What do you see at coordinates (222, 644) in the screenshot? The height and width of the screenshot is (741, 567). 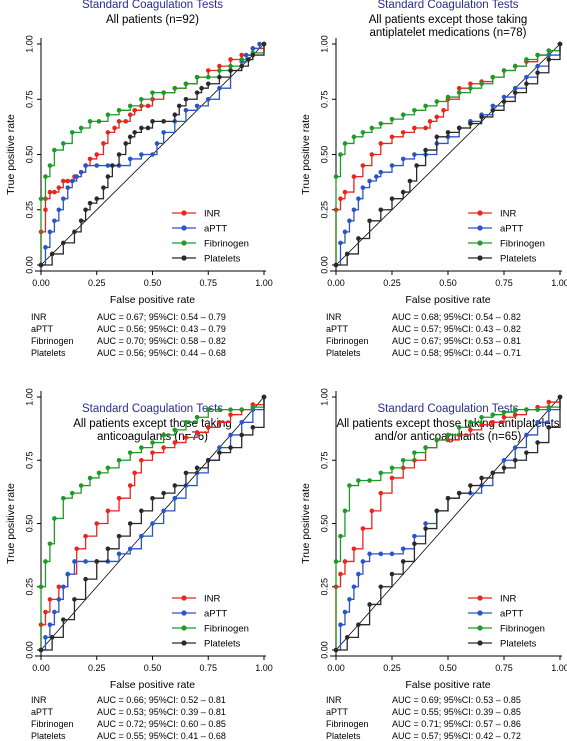 I see `legend-label: Platelets` at bounding box center [222, 644].